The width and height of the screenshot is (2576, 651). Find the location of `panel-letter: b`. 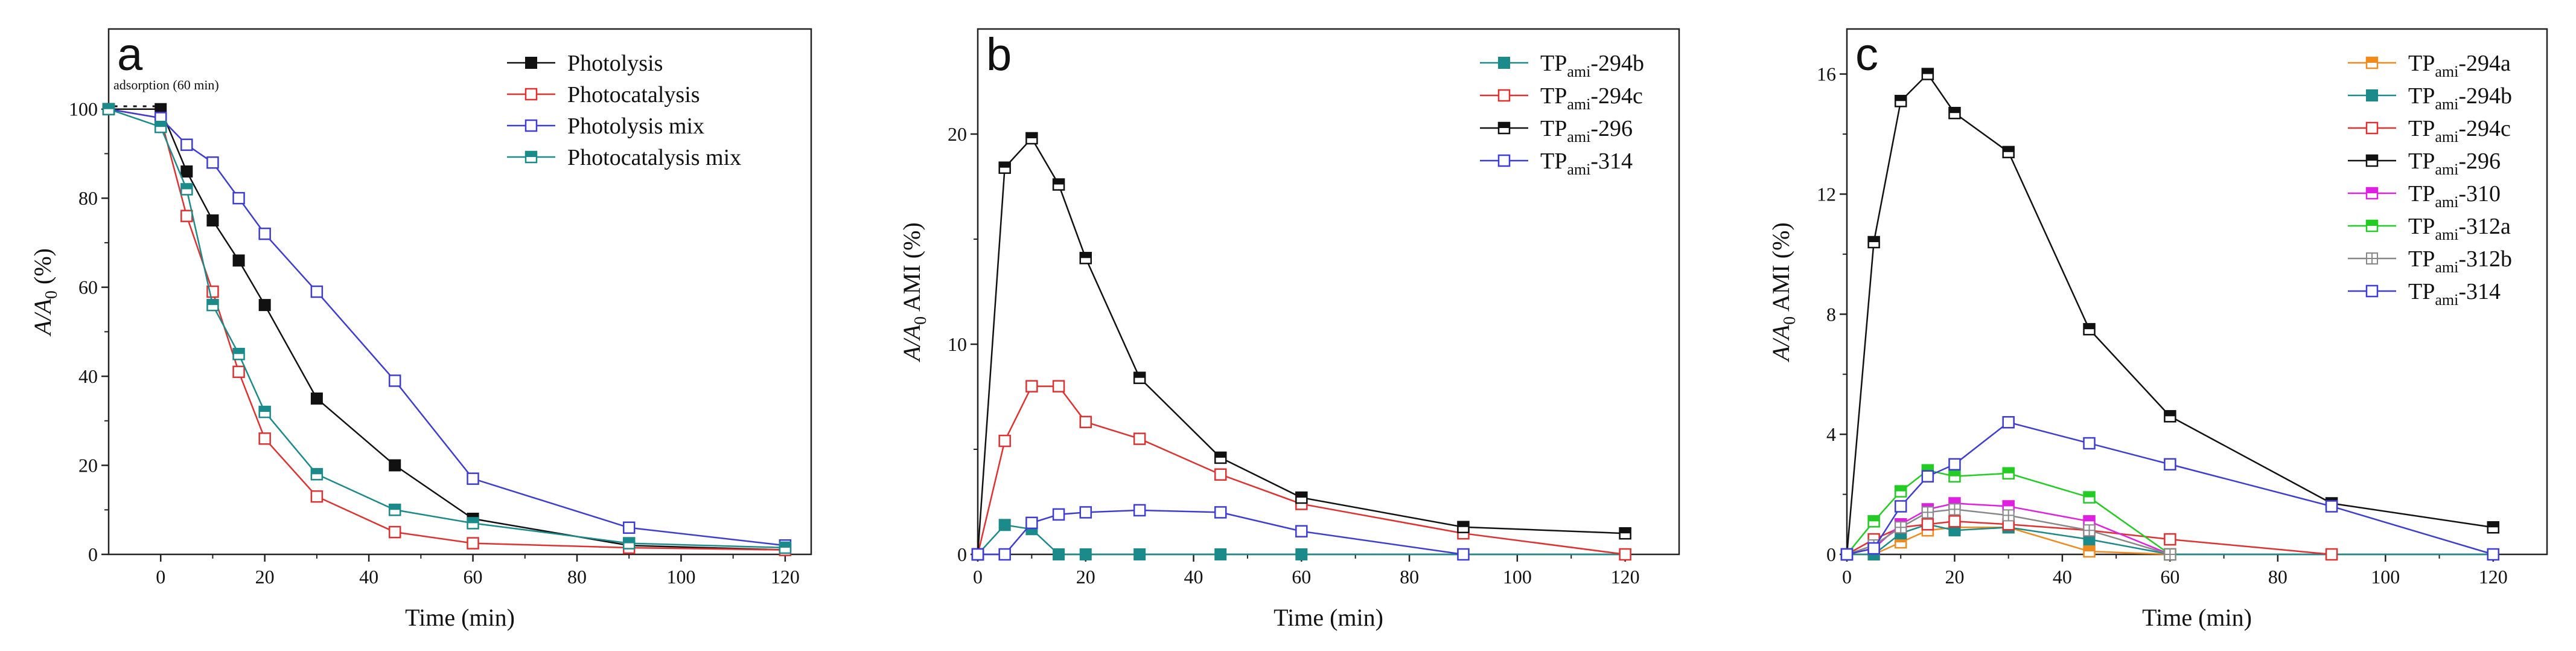

panel-letter: b is located at coordinates (999, 55).